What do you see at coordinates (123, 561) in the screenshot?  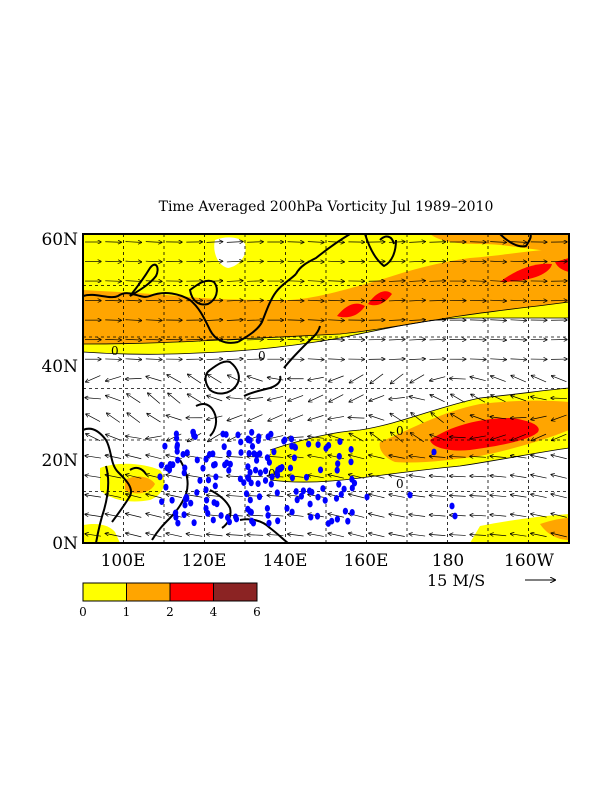 I see `lon-label-100e: 100E` at bounding box center [123, 561].